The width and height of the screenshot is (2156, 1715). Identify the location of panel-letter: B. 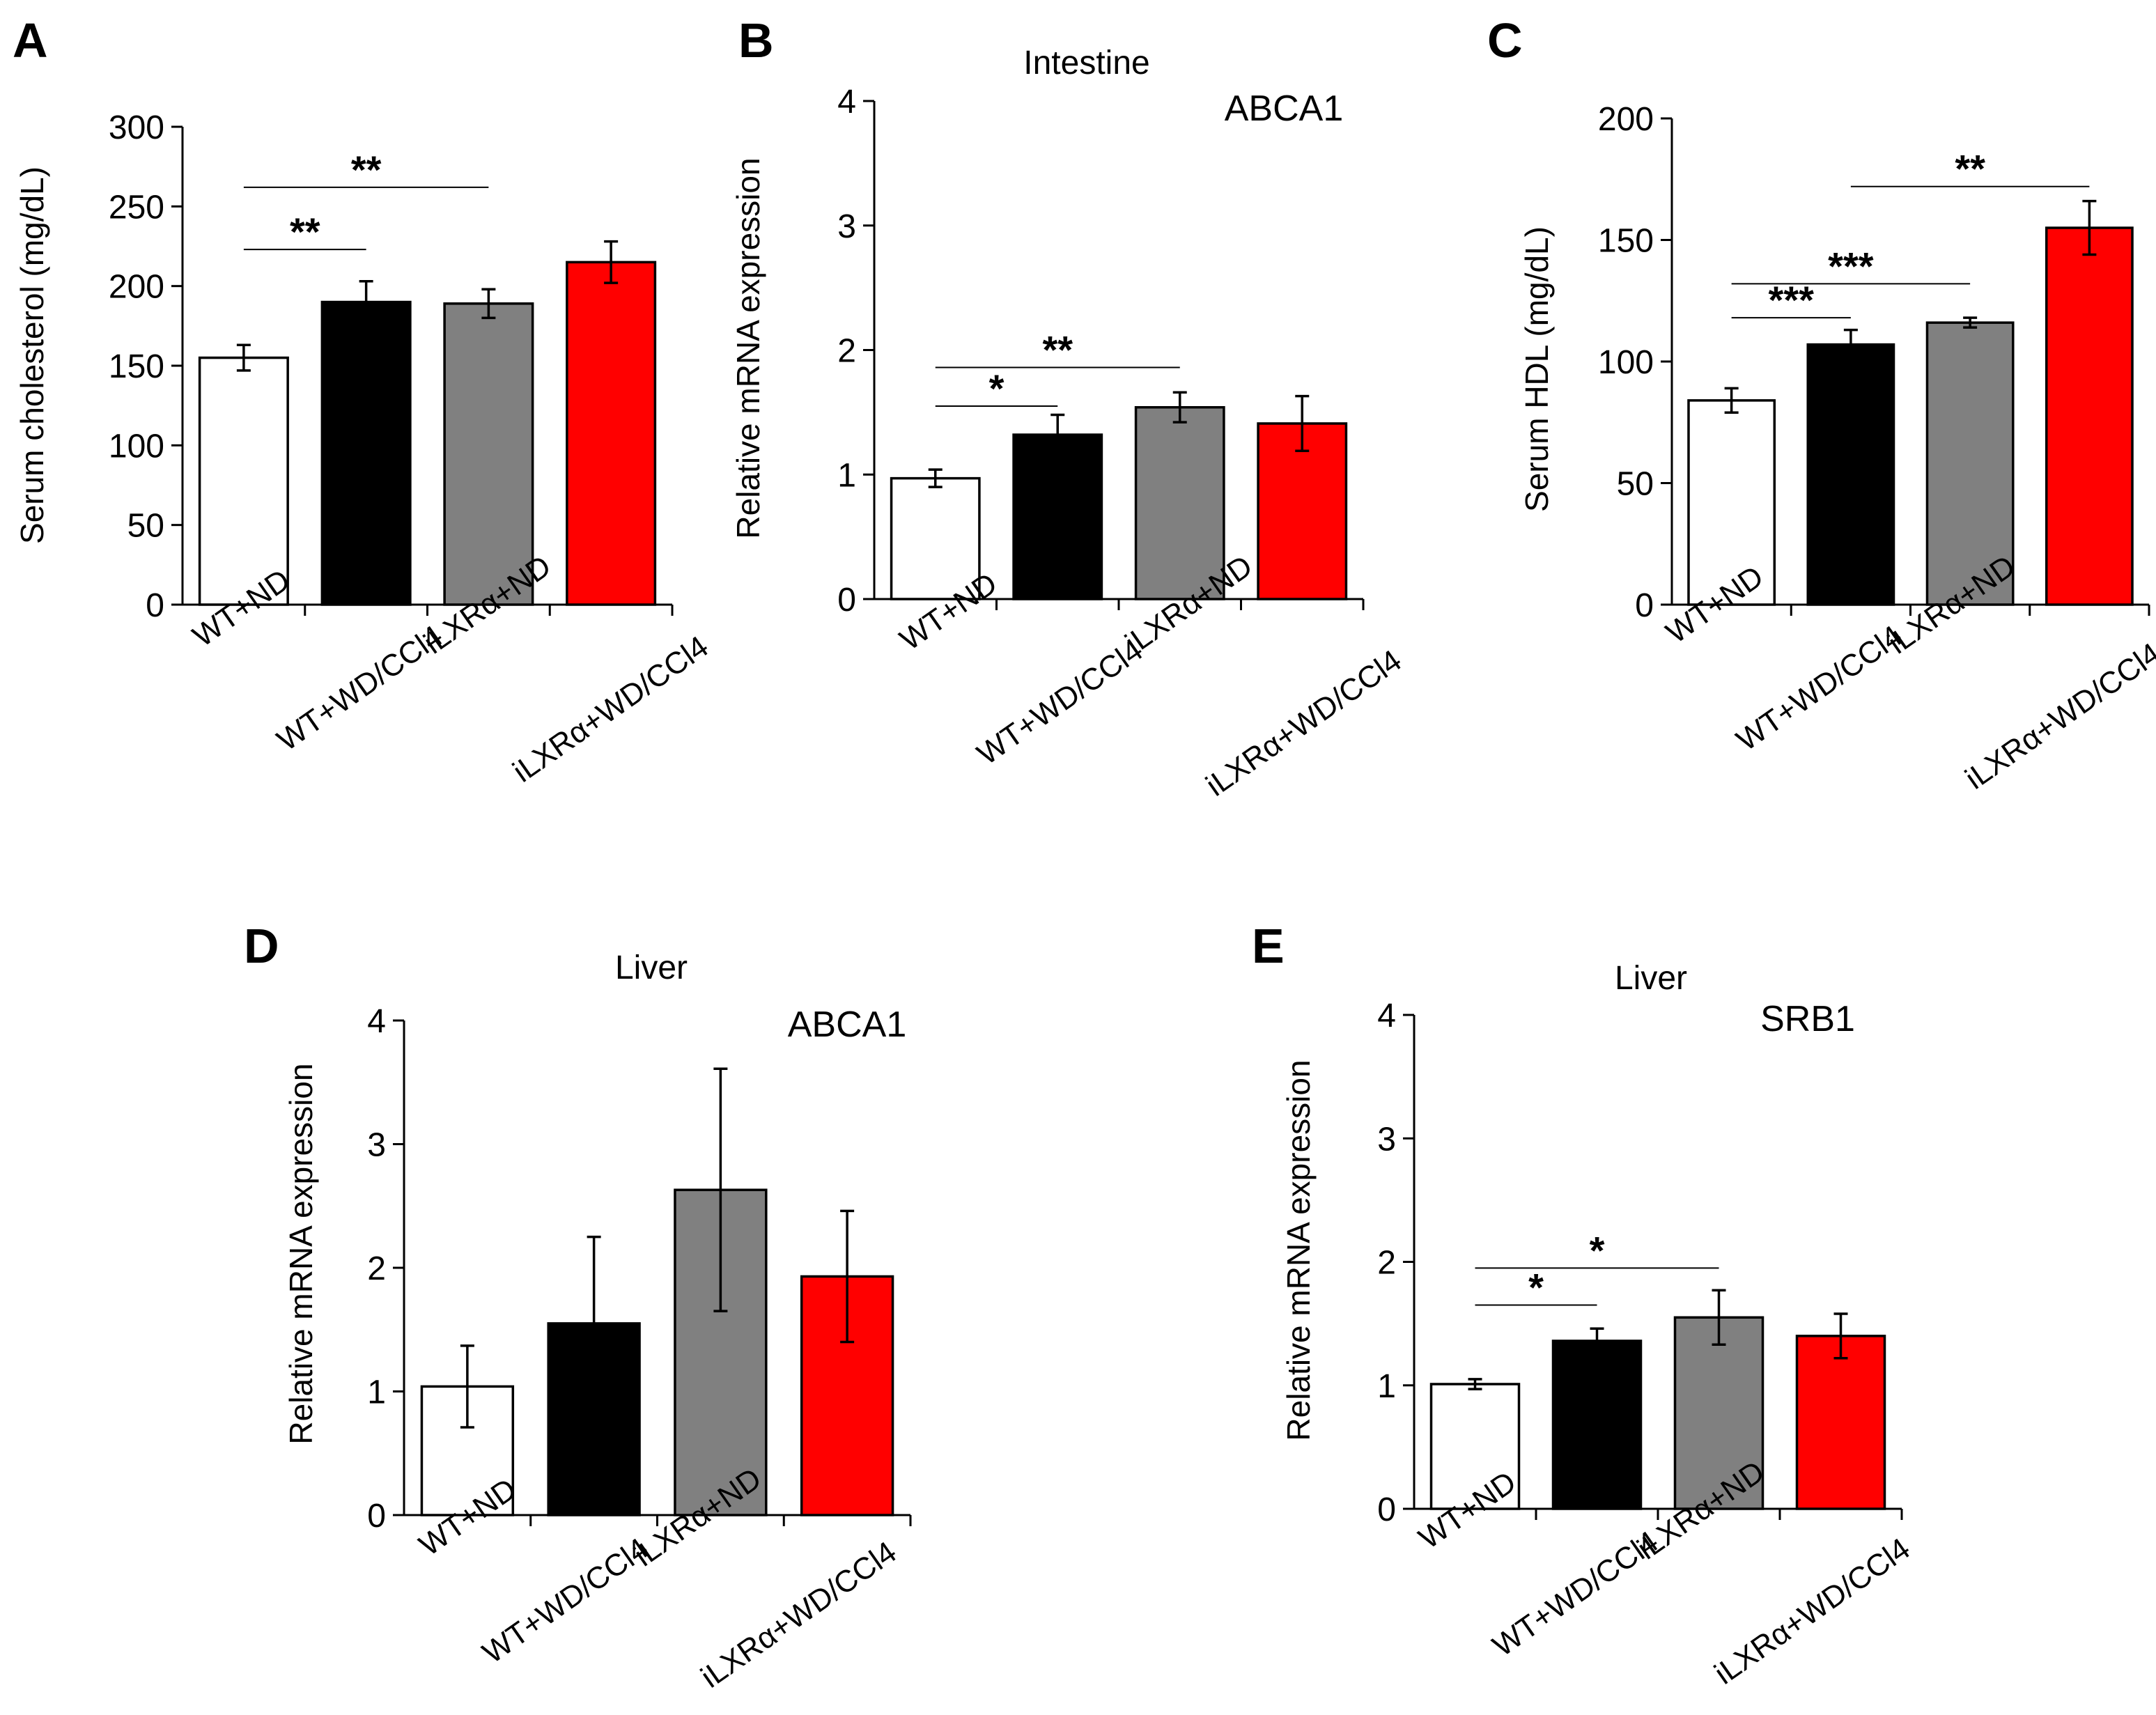
(756, 40).